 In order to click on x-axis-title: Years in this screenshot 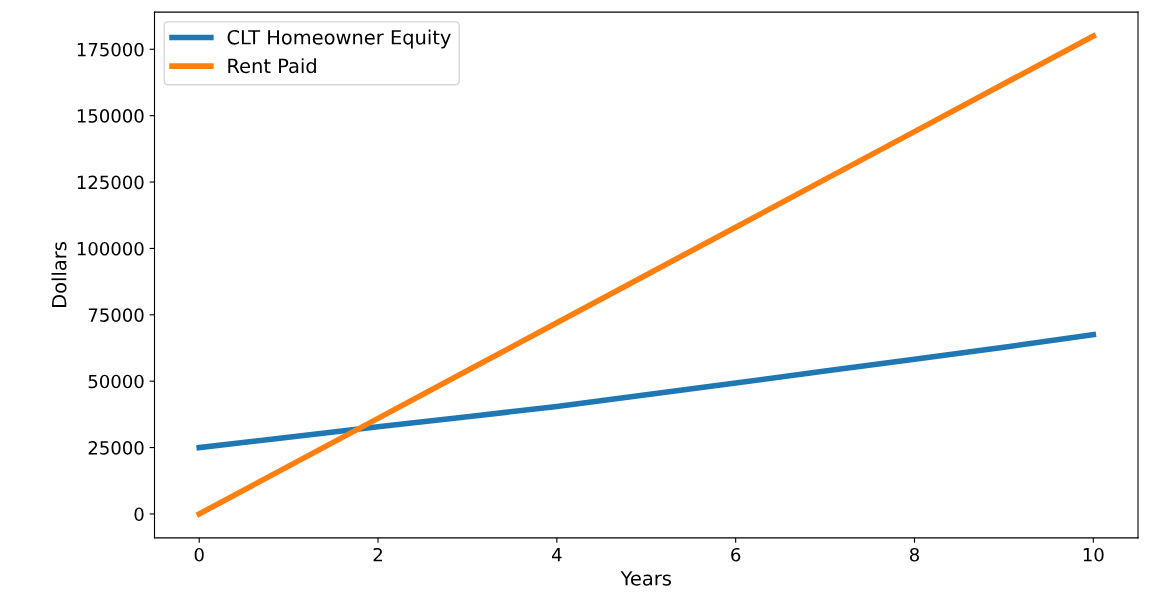, I will do `click(645, 578)`.